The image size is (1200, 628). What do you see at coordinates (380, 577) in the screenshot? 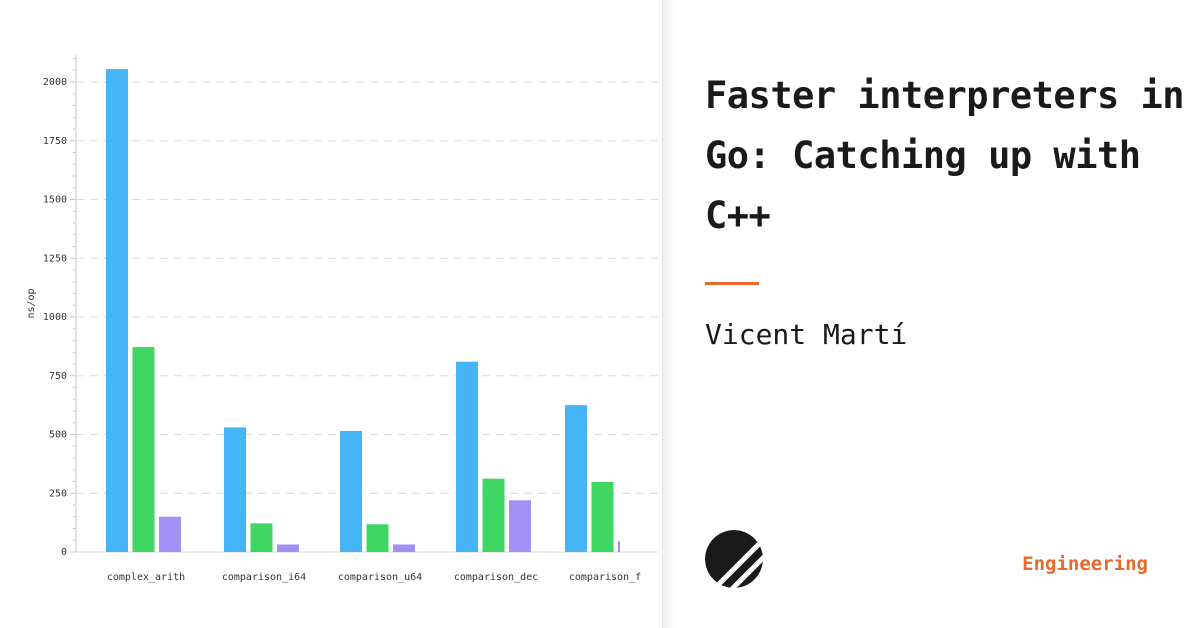
I see `x-tick-label: comparison_u64` at bounding box center [380, 577].